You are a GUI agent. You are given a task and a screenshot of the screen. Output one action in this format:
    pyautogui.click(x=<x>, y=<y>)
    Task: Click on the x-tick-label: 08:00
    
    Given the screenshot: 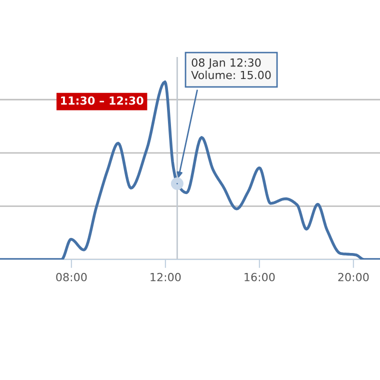 What is the action you would take?
    pyautogui.click(x=71, y=277)
    